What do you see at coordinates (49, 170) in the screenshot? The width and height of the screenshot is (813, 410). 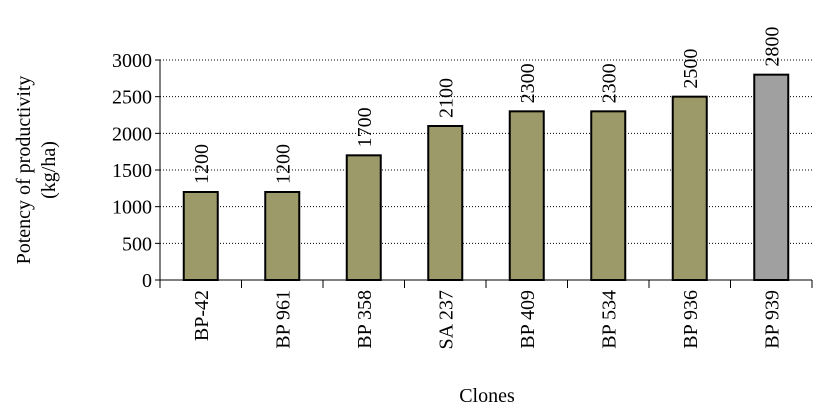 I see `y-axis-title: (kg/ha)` at bounding box center [49, 170].